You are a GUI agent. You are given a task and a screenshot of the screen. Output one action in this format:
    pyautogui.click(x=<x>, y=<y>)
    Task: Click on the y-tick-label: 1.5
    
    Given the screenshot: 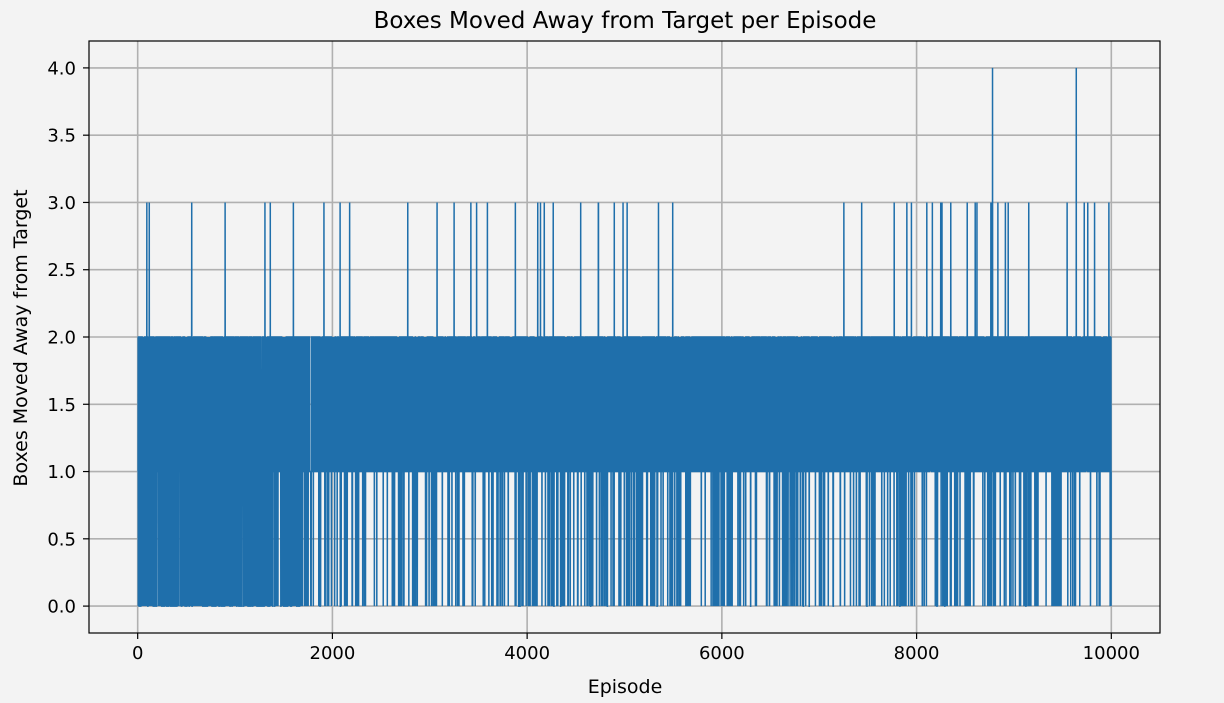 What is the action you would take?
    pyautogui.click(x=61, y=405)
    